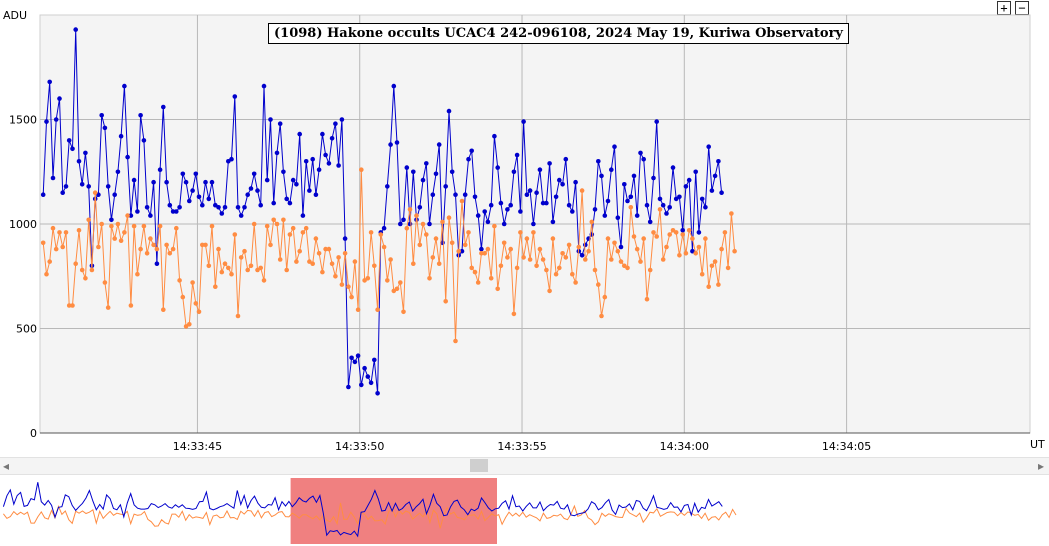 The height and width of the screenshot is (546, 1049). I want to click on y-tick-label: 0, so click(33, 433).